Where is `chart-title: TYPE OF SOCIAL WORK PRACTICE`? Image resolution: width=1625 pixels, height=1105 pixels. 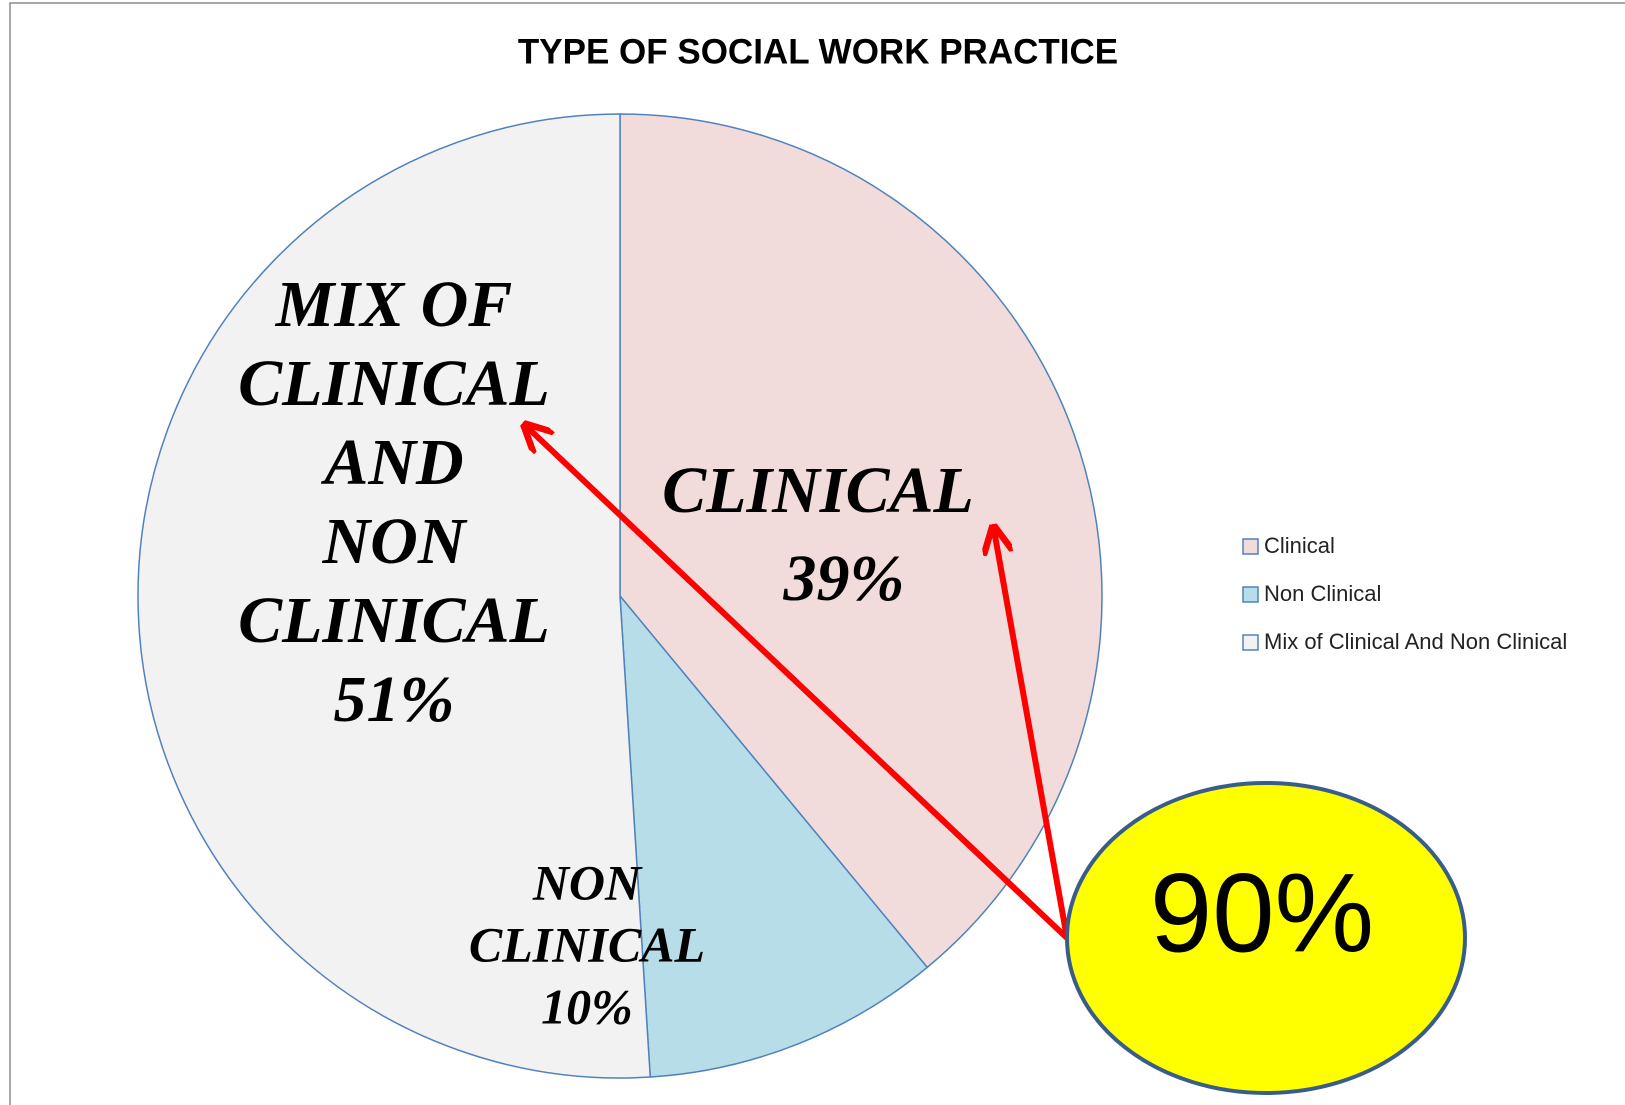
chart-title: TYPE OF SOCIAL WORK PRACTICE is located at coordinates (818, 51).